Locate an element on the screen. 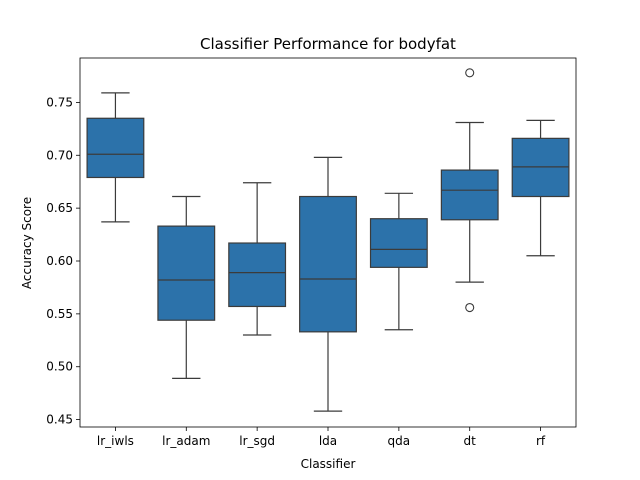 The width and height of the screenshot is (640, 480). x-tick-label: lda is located at coordinates (328, 441).